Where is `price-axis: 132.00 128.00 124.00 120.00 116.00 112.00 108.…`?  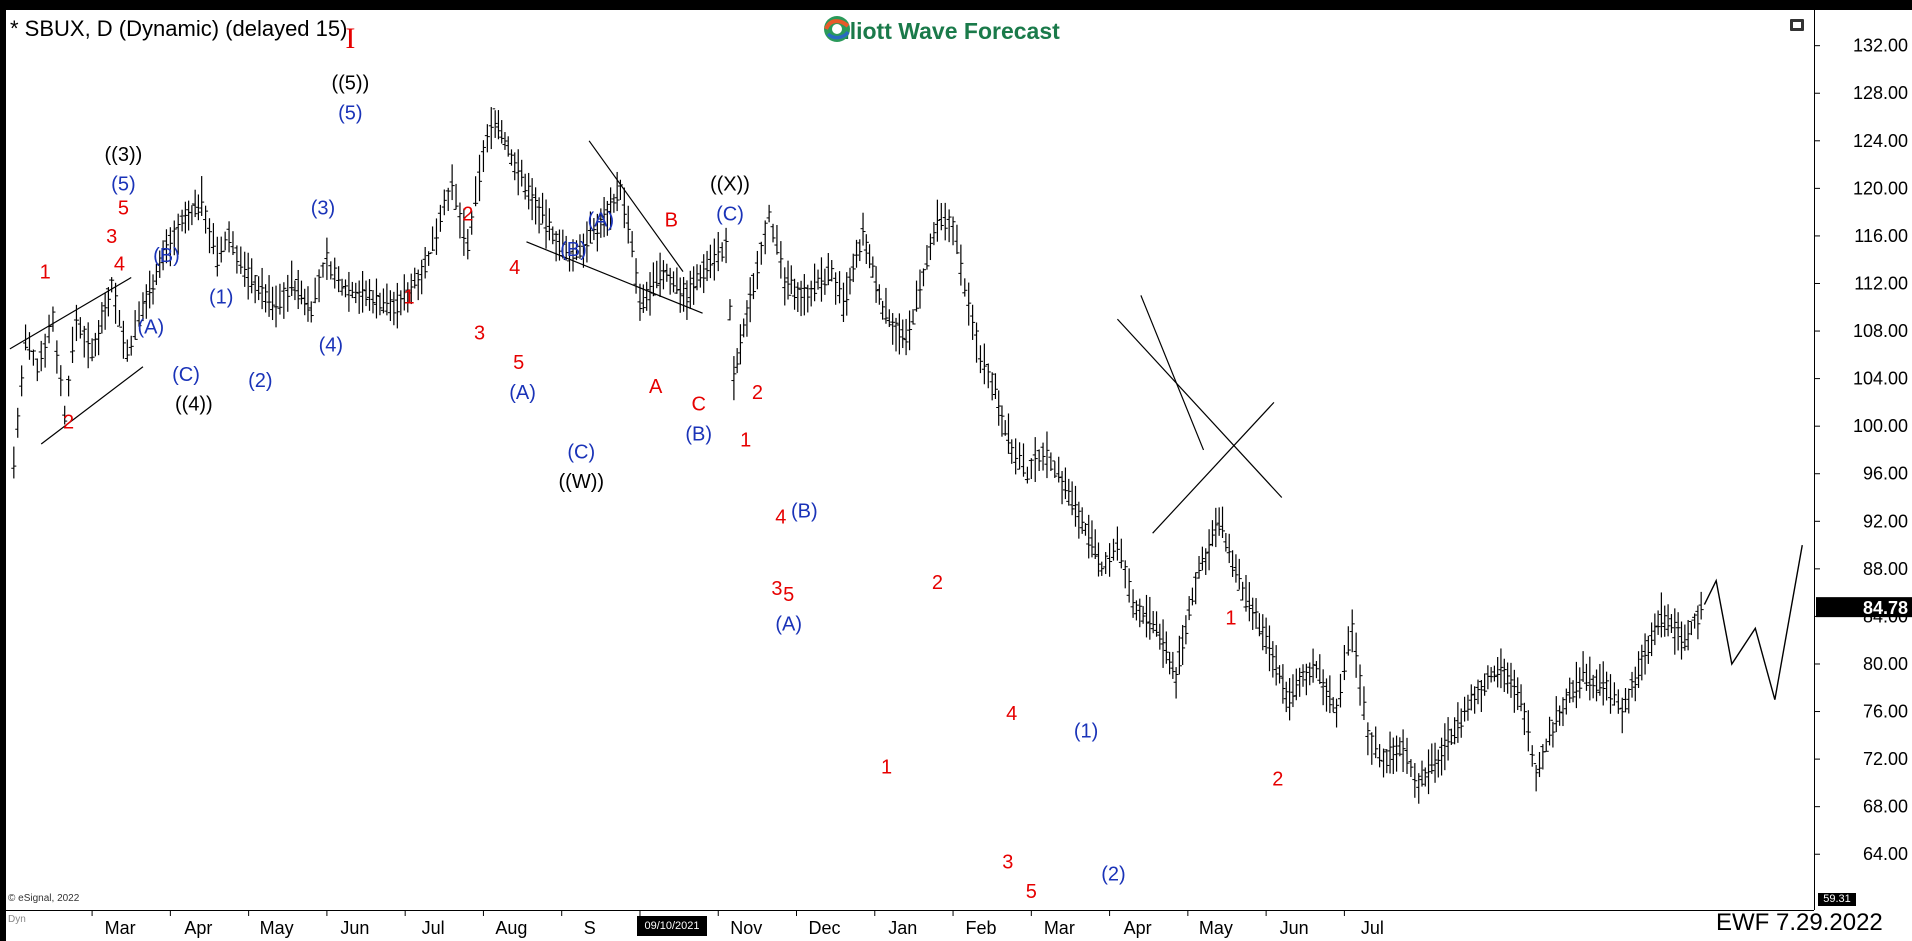 price-axis: 132.00 128.00 124.00 120.00 116.00 112.00 108.… is located at coordinates (1863, 460).